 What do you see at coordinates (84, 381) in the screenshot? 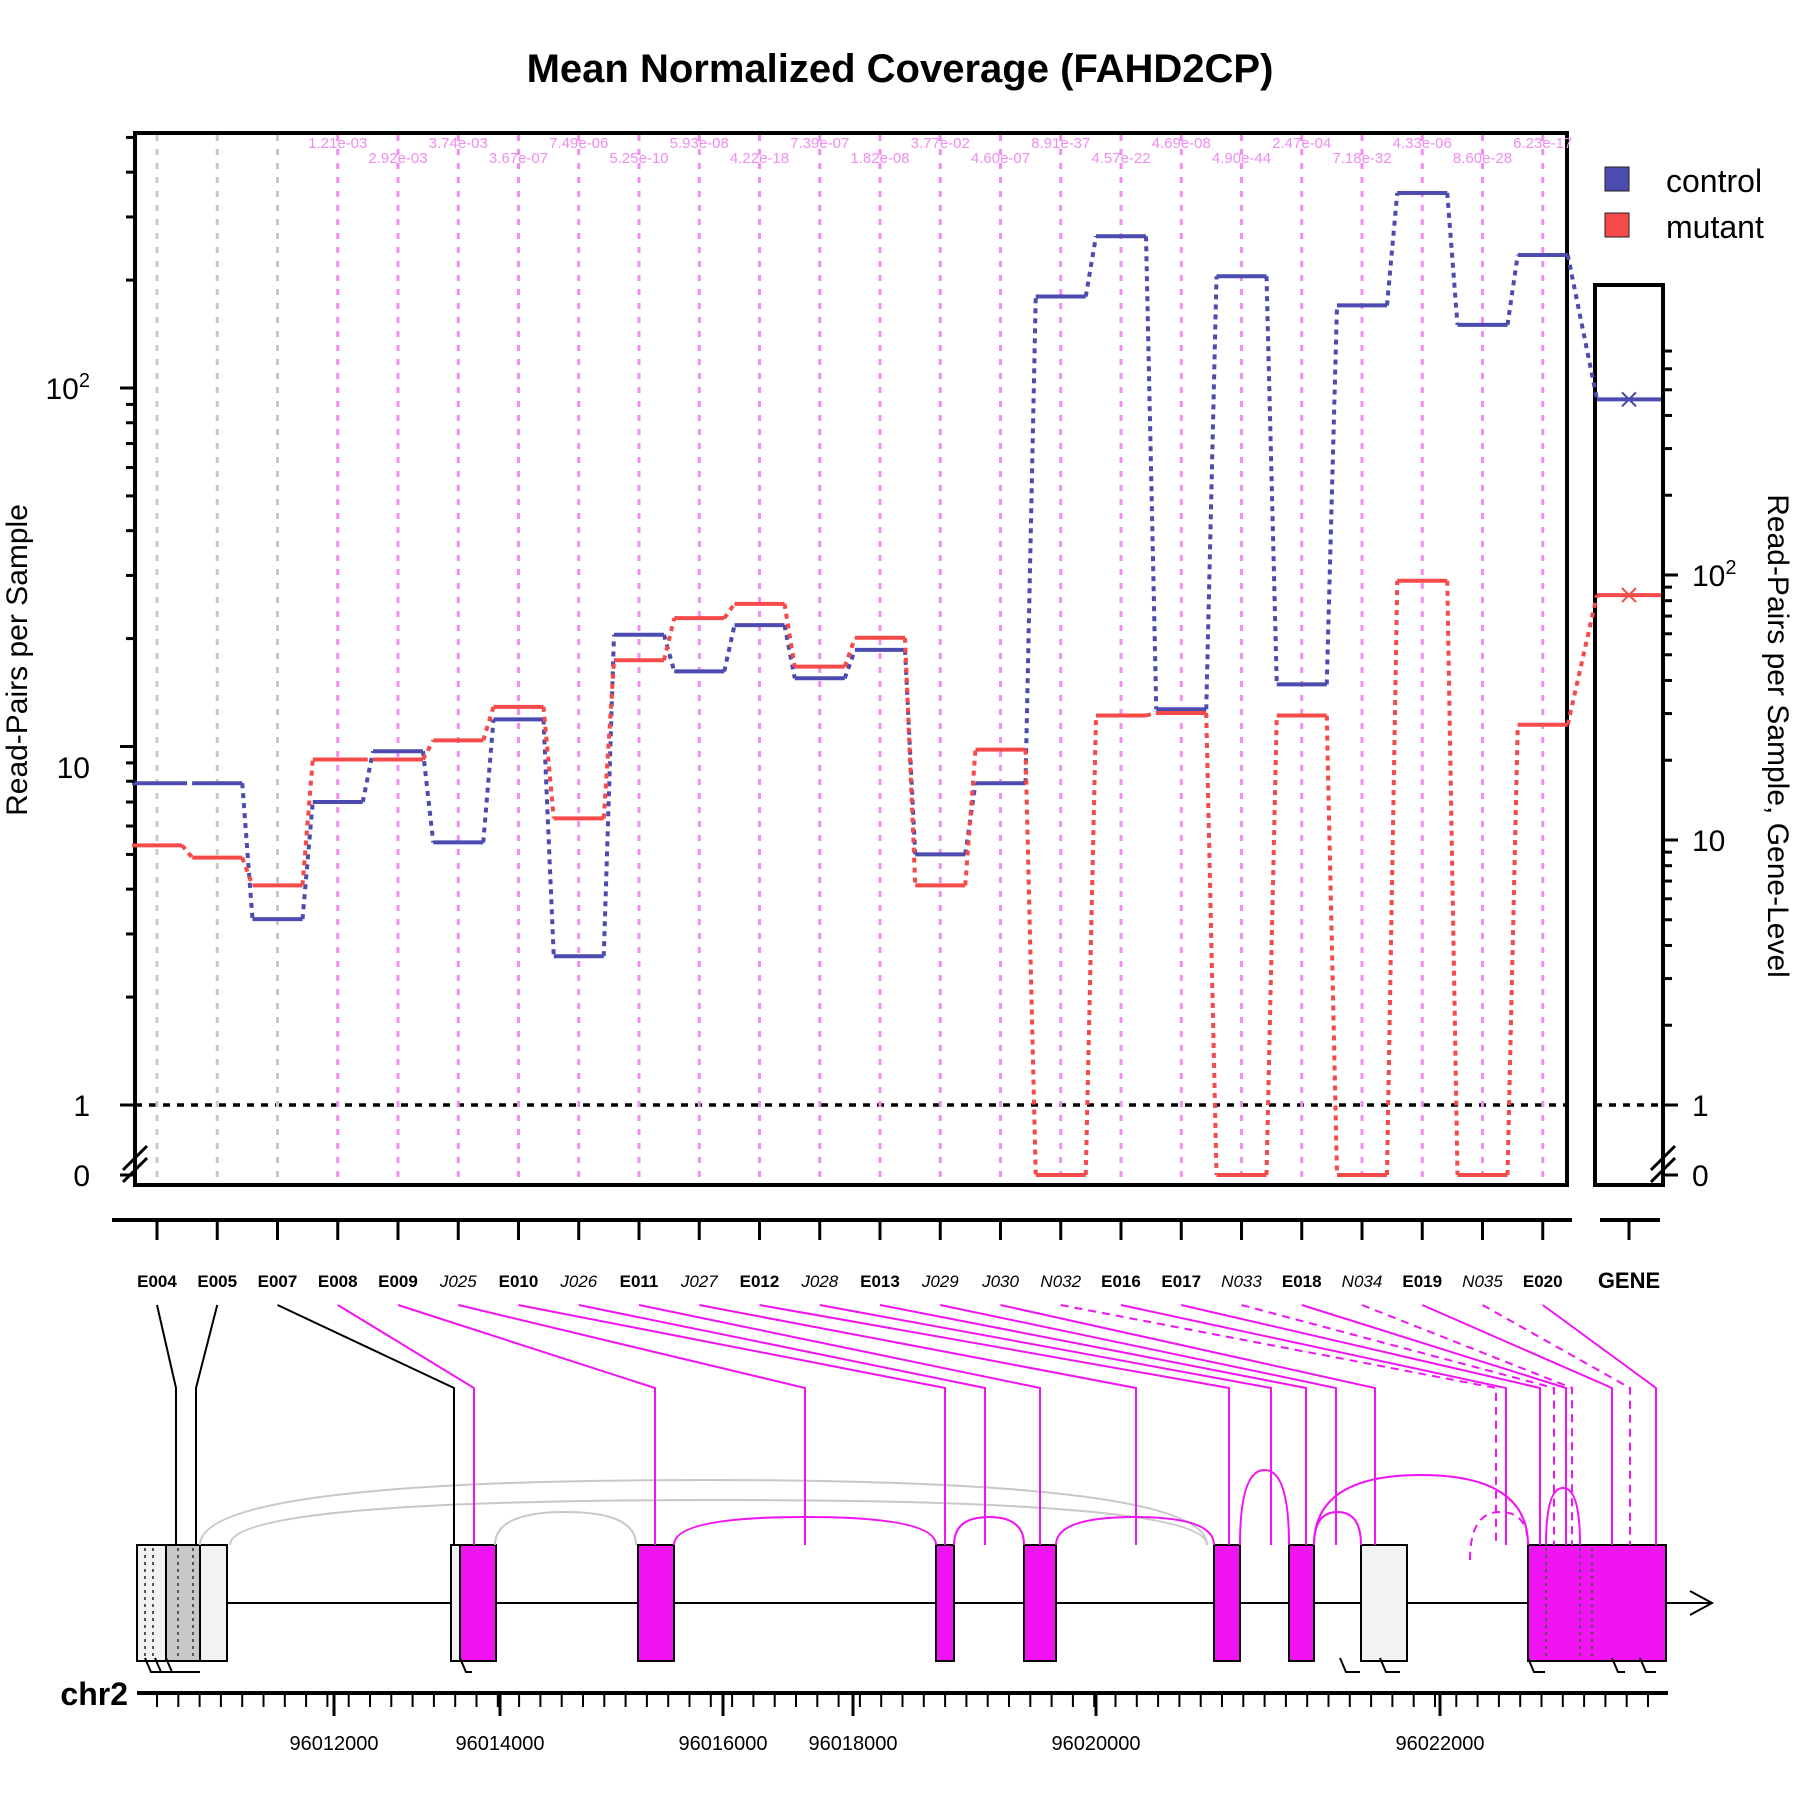
I see `y-tick-label-exponent: 2` at bounding box center [84, 381].